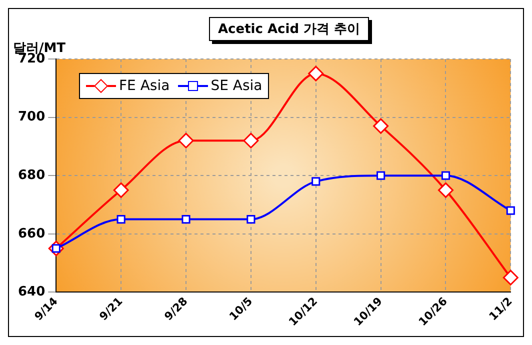  What do you see at coordinates (32, 175) in the screenshot?
I see `y-tick-label: 680` at bounding box center [32, 175].